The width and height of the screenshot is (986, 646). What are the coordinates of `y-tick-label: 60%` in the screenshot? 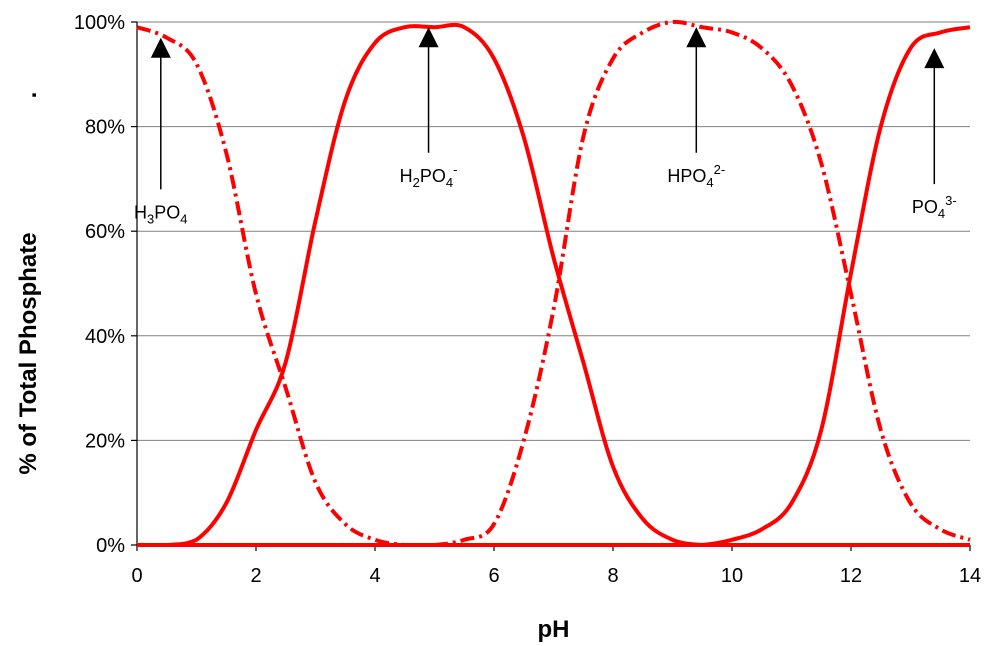 It's located at (105, 232).